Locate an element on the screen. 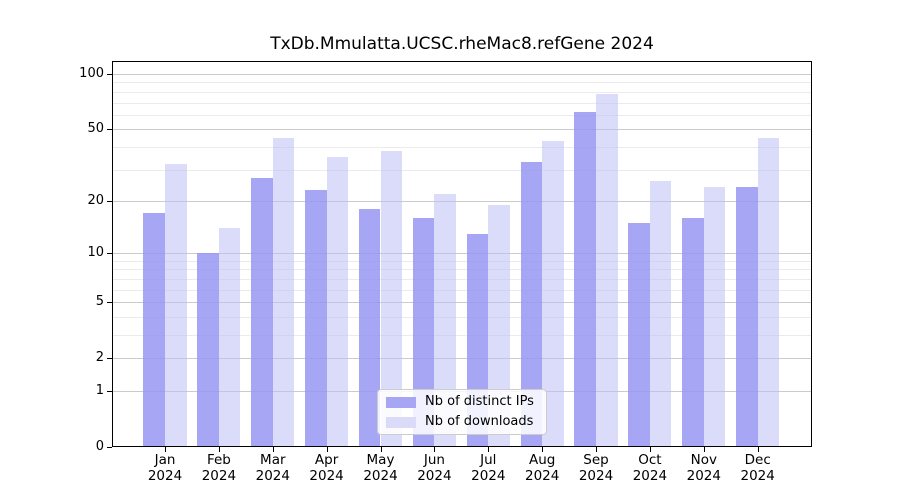 This screenshot has height=500, width=900. legend: Nb of distinct IPs Nb of downloads is located at coordinates (462, 412).